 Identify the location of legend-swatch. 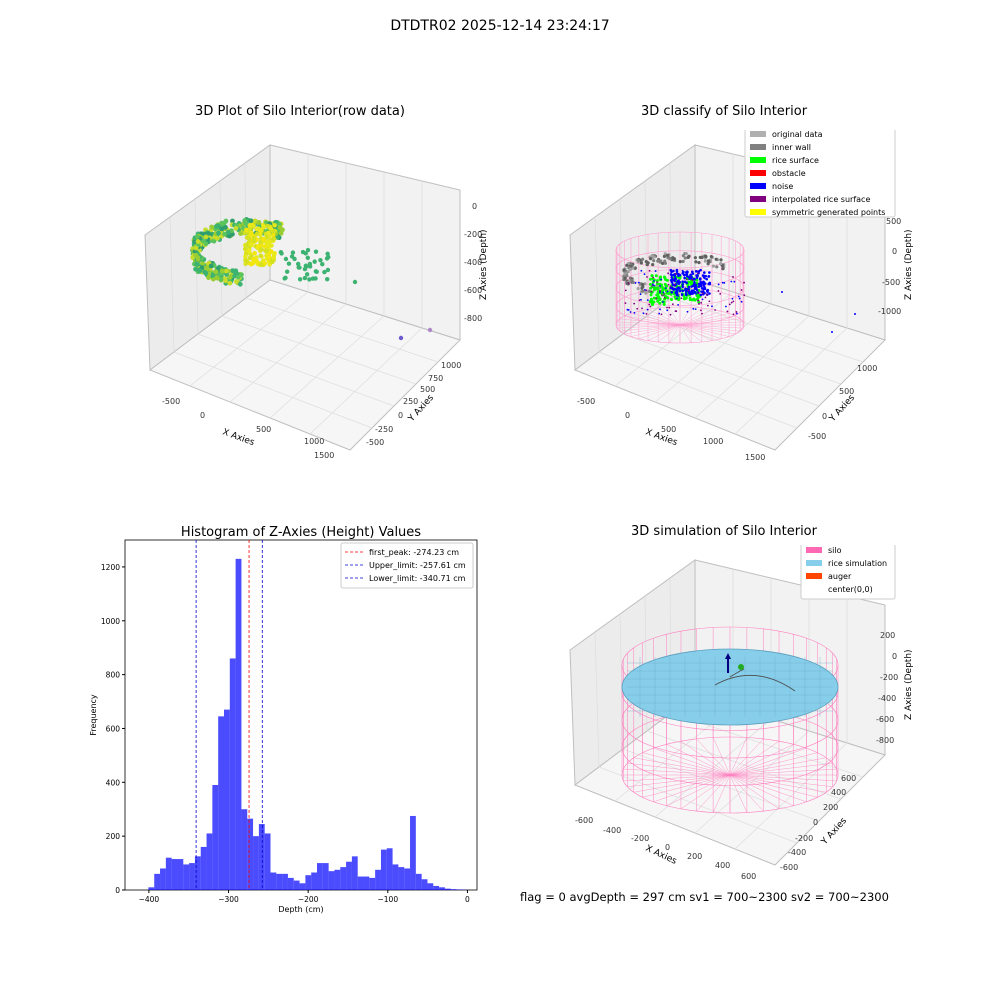
(758, 186).